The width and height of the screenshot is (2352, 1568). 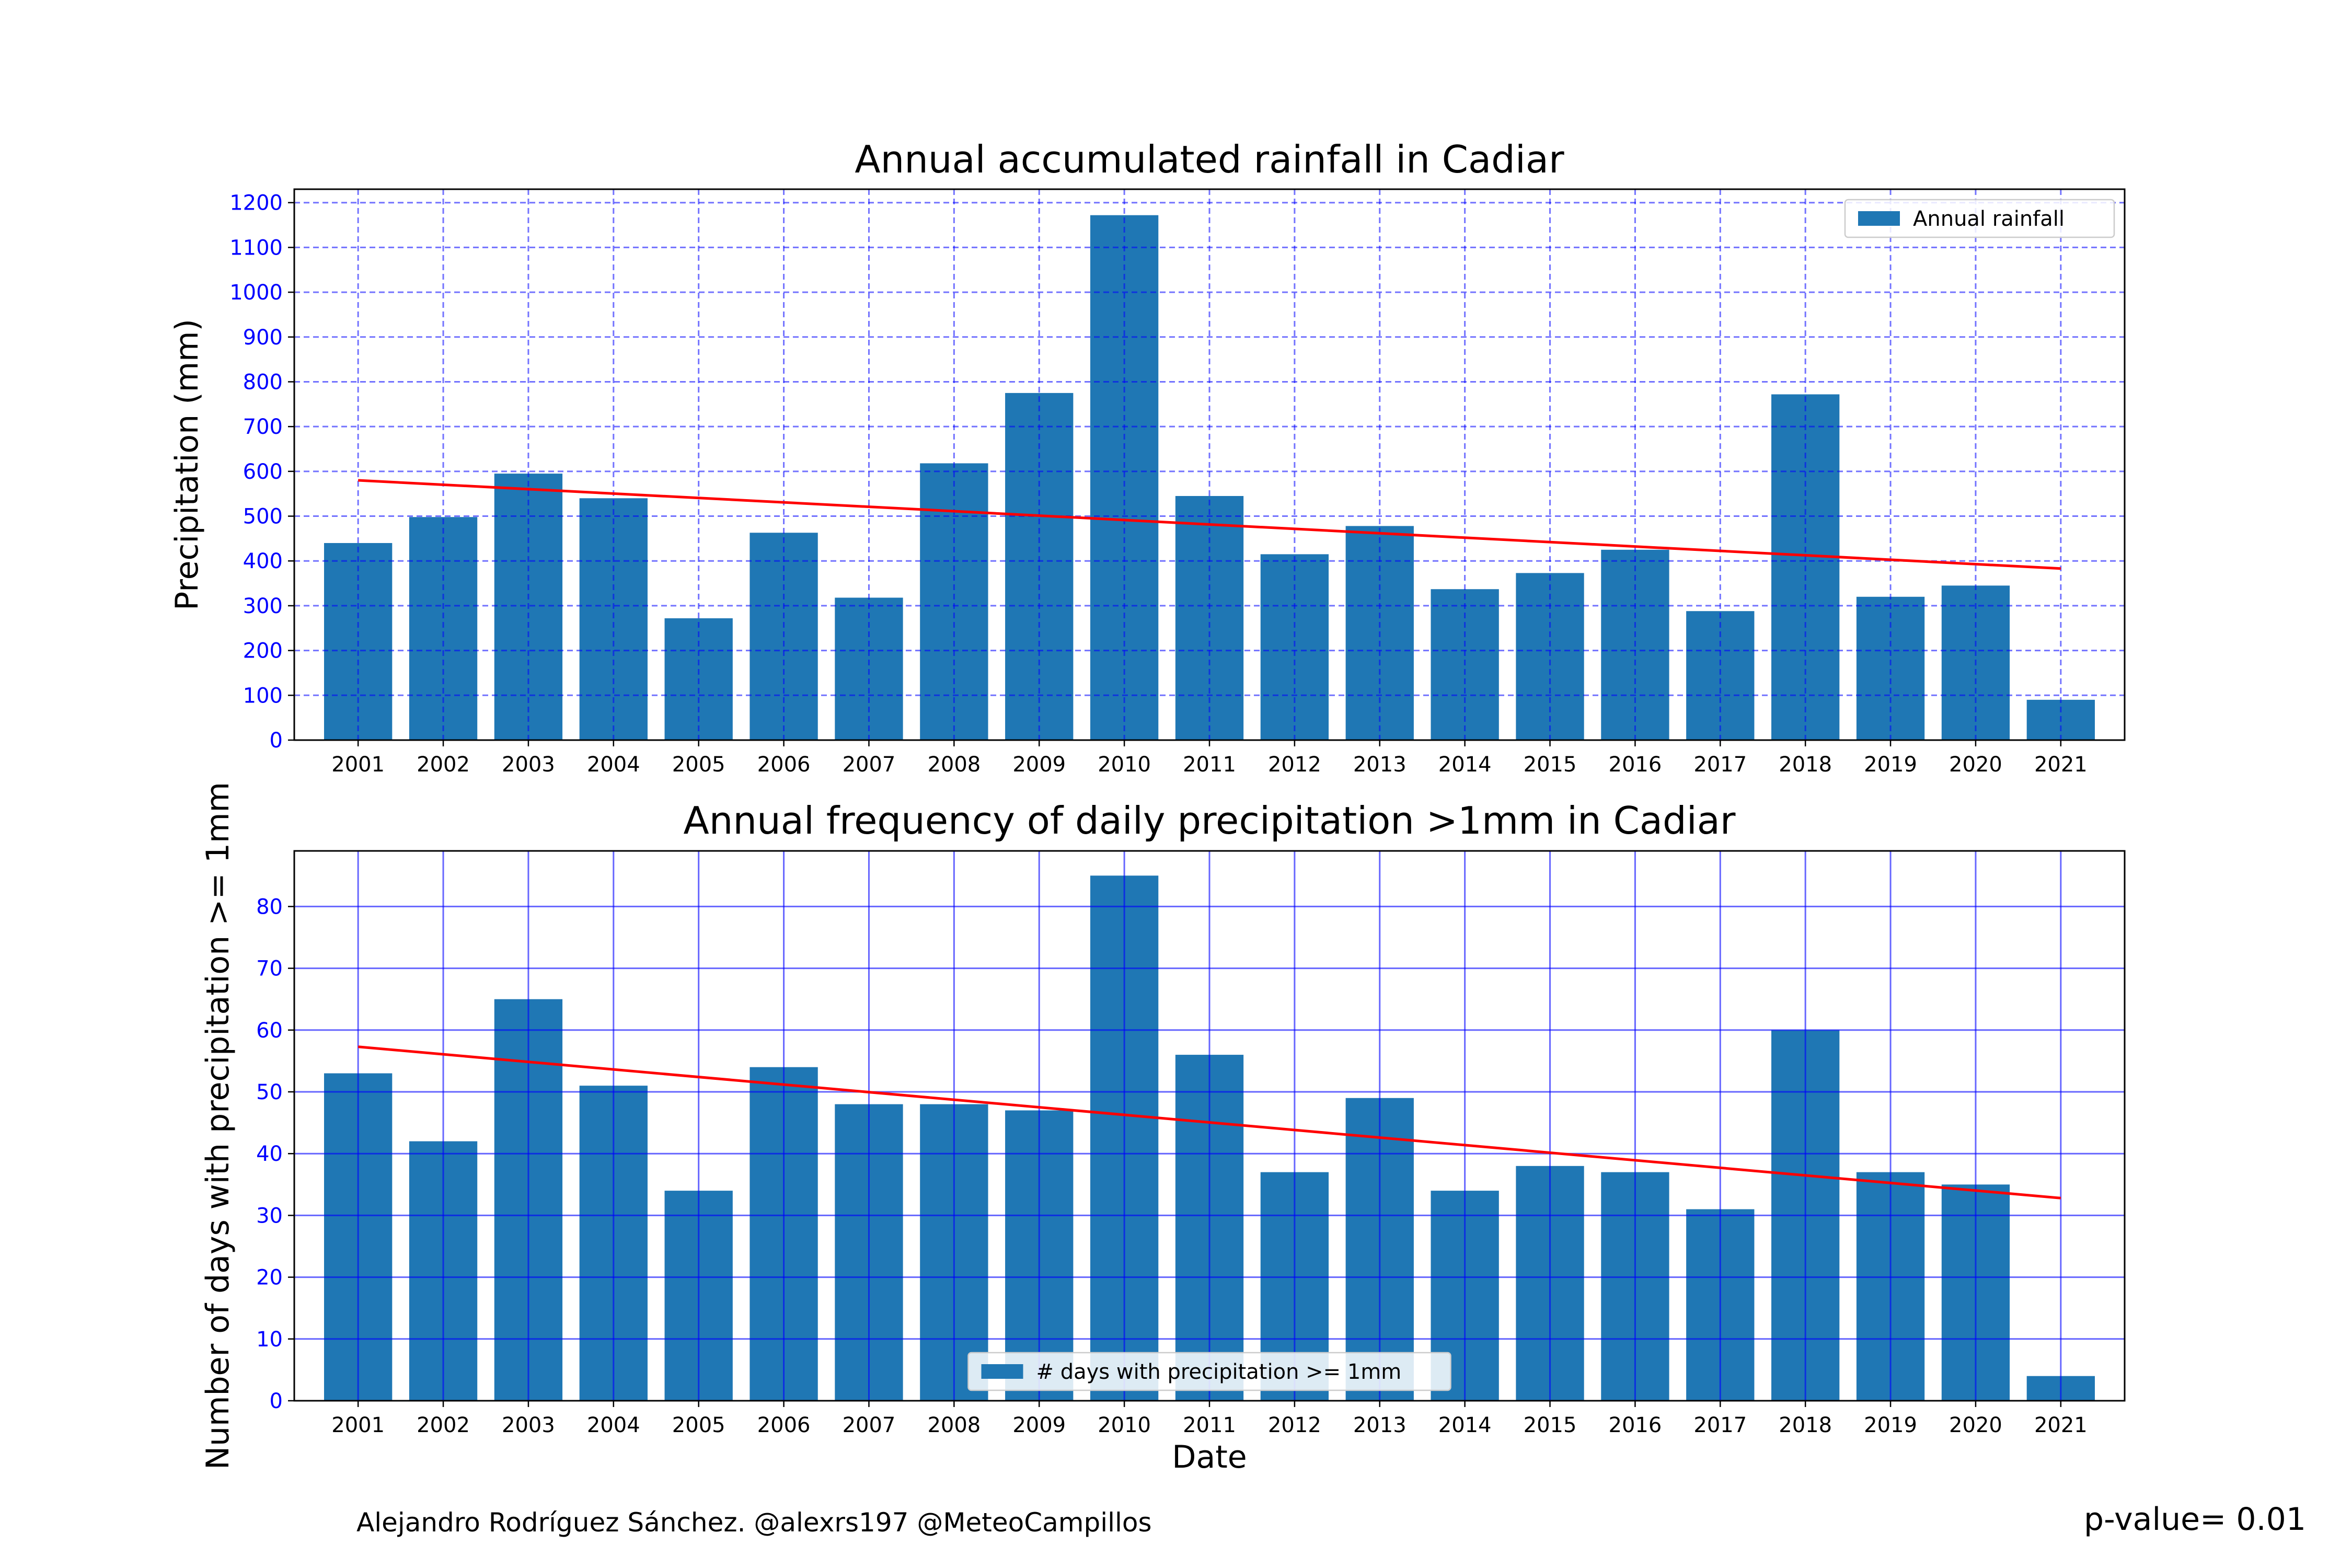 I want to click on y-tick-label: 50, so click(x=269, y=1092).